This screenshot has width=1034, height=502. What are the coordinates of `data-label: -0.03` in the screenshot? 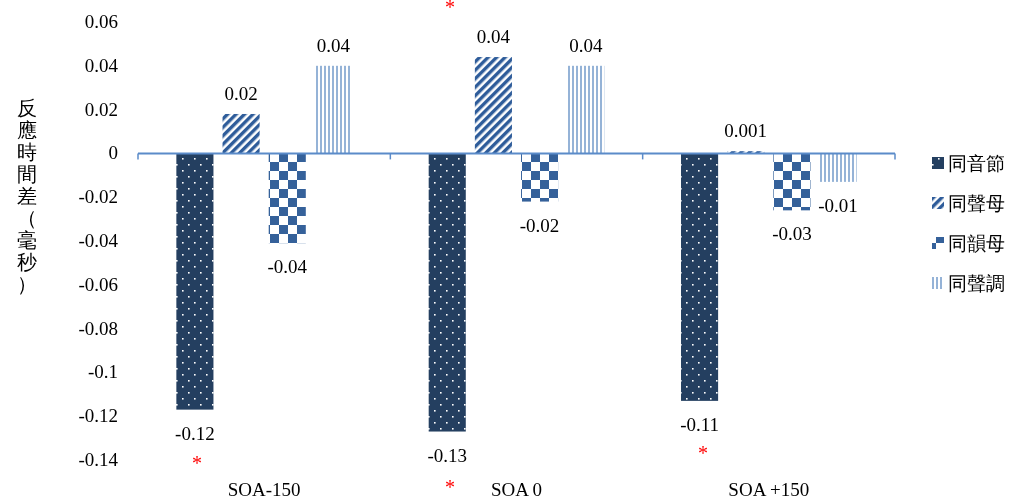 It's located at (792, 234).